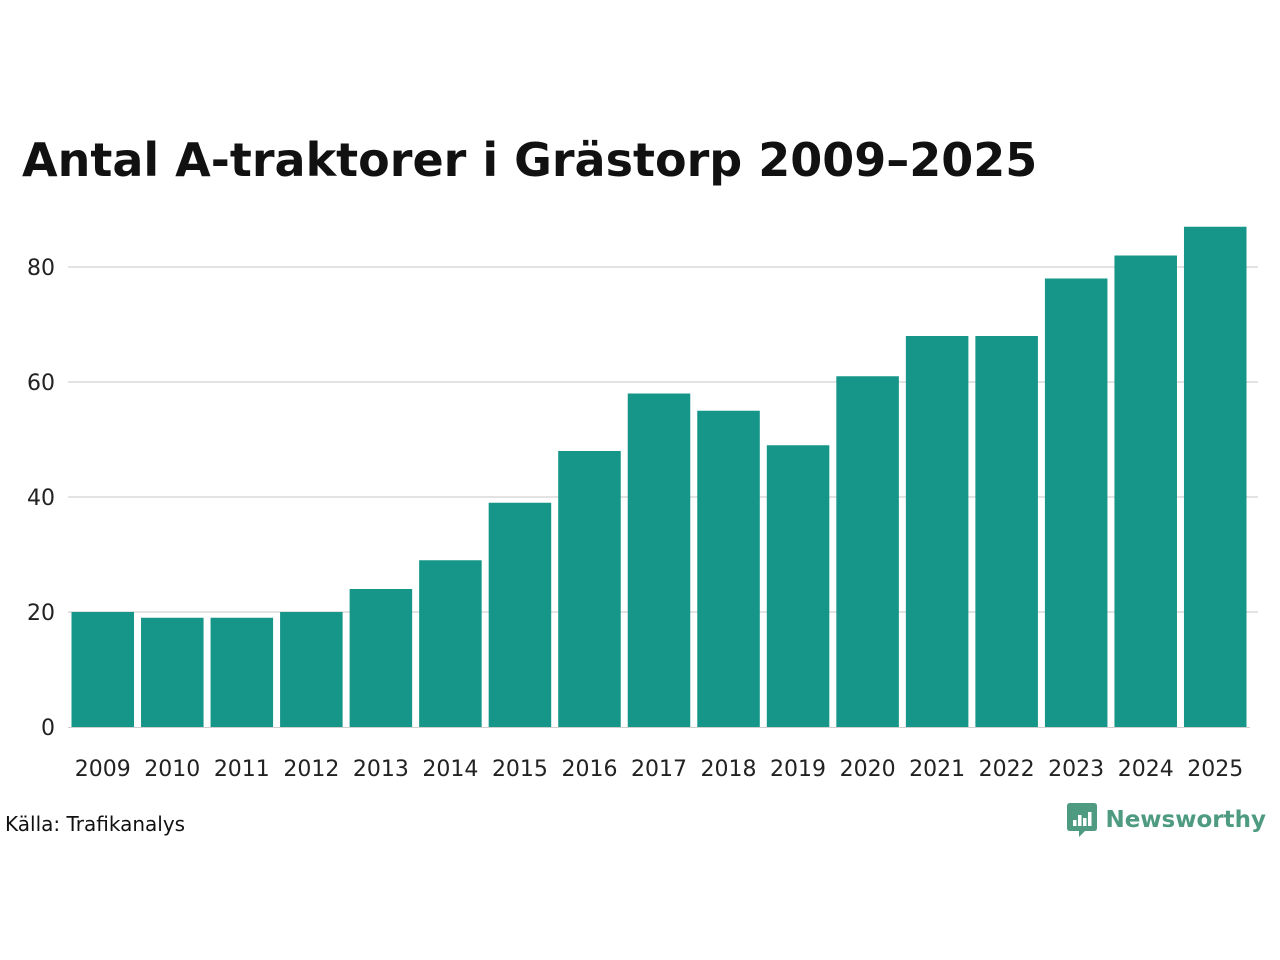  I want to click on newsworthy-logo-icon, so click(1082, 820).